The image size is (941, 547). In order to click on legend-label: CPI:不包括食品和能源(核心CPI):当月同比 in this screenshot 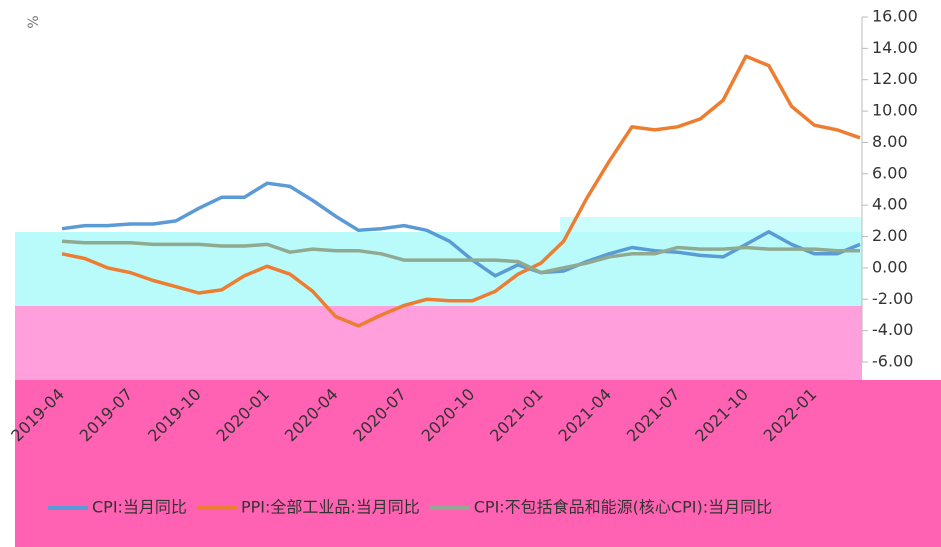, I will do `click(623, 507)`.